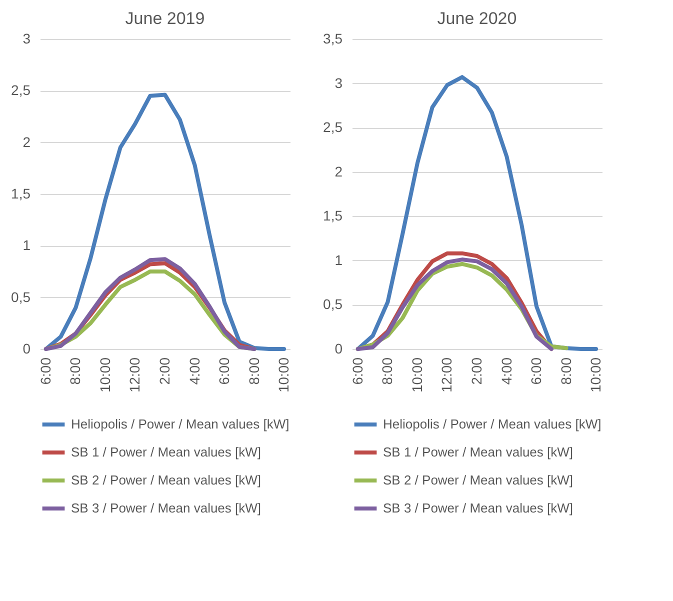  I want to click on y-tick-label: 3,5, so click(333, 38).